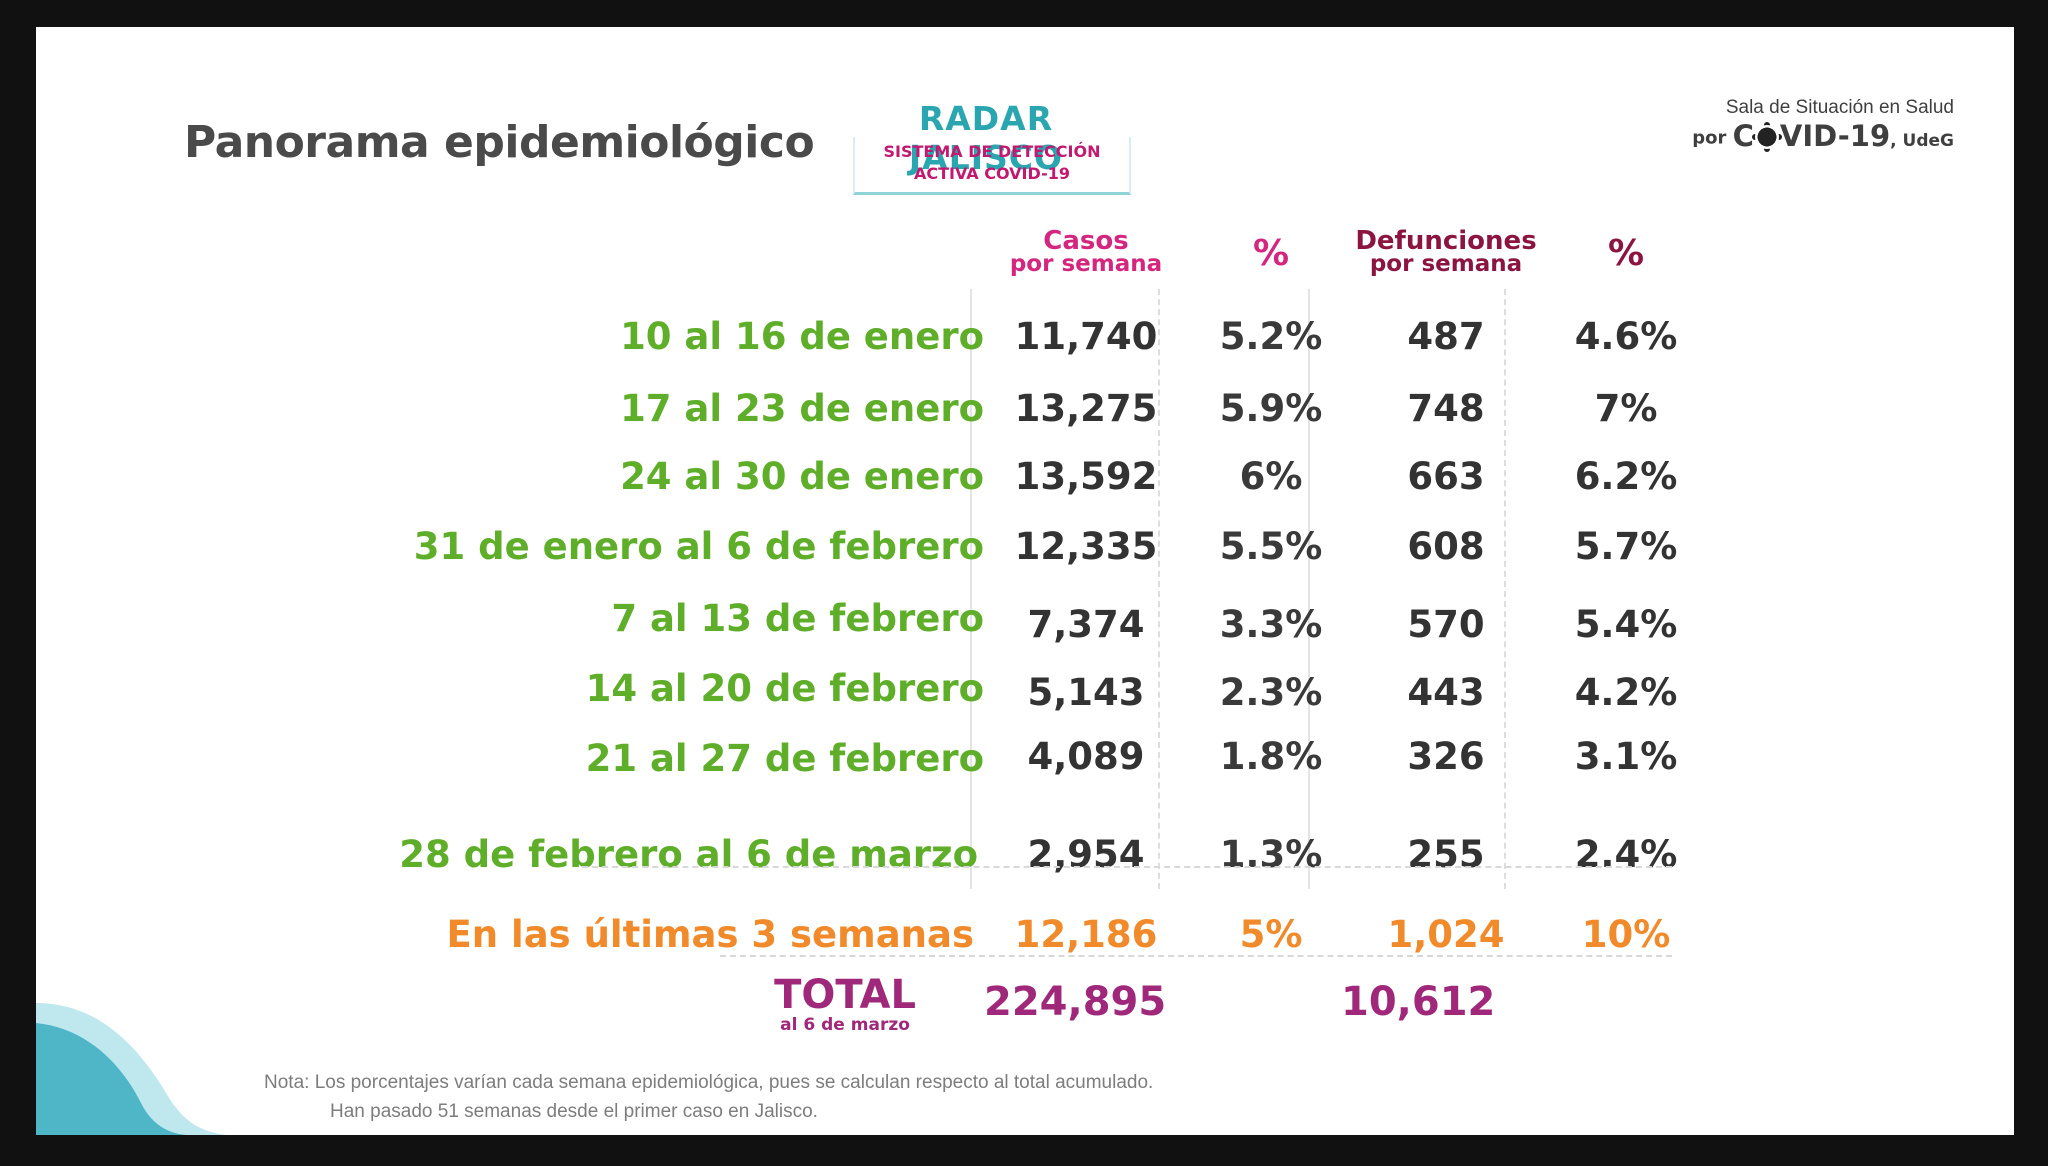 This screenshot has height=1166, width=2048. I want to click on table-row: 14 al 20 de febrero 5,143 2.3% 443 4.2%, so click(1025, 692).